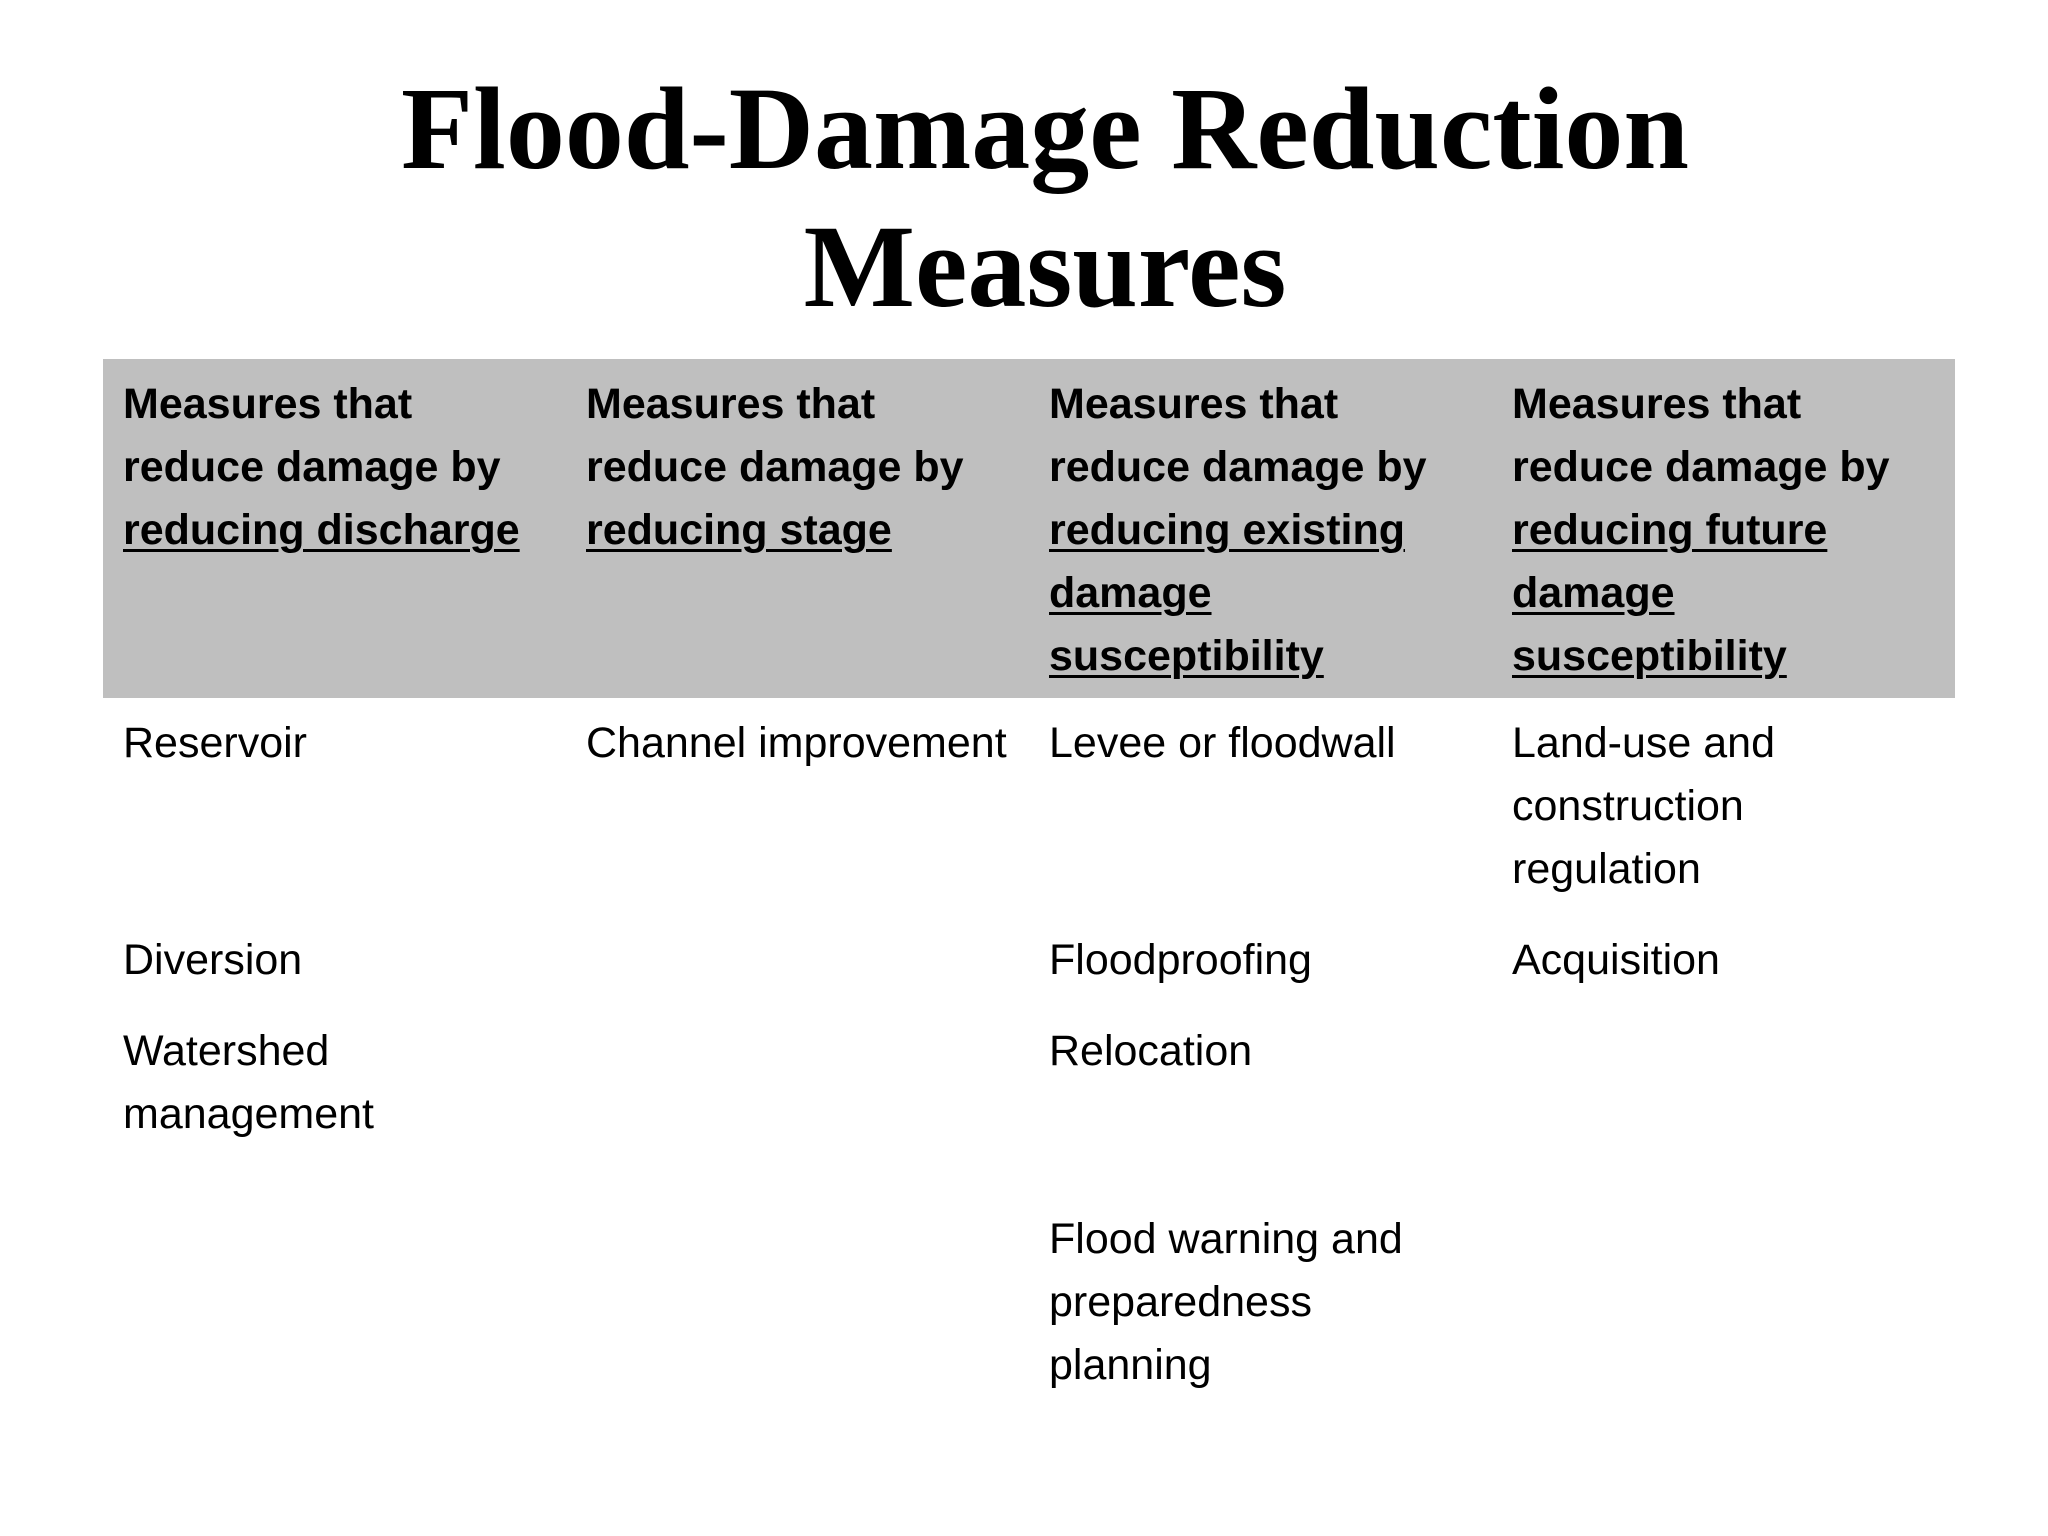 The height and width of the screenshot is (1536, 2048). I want to click on table-cell: Channel improvement, so click(796, 743).